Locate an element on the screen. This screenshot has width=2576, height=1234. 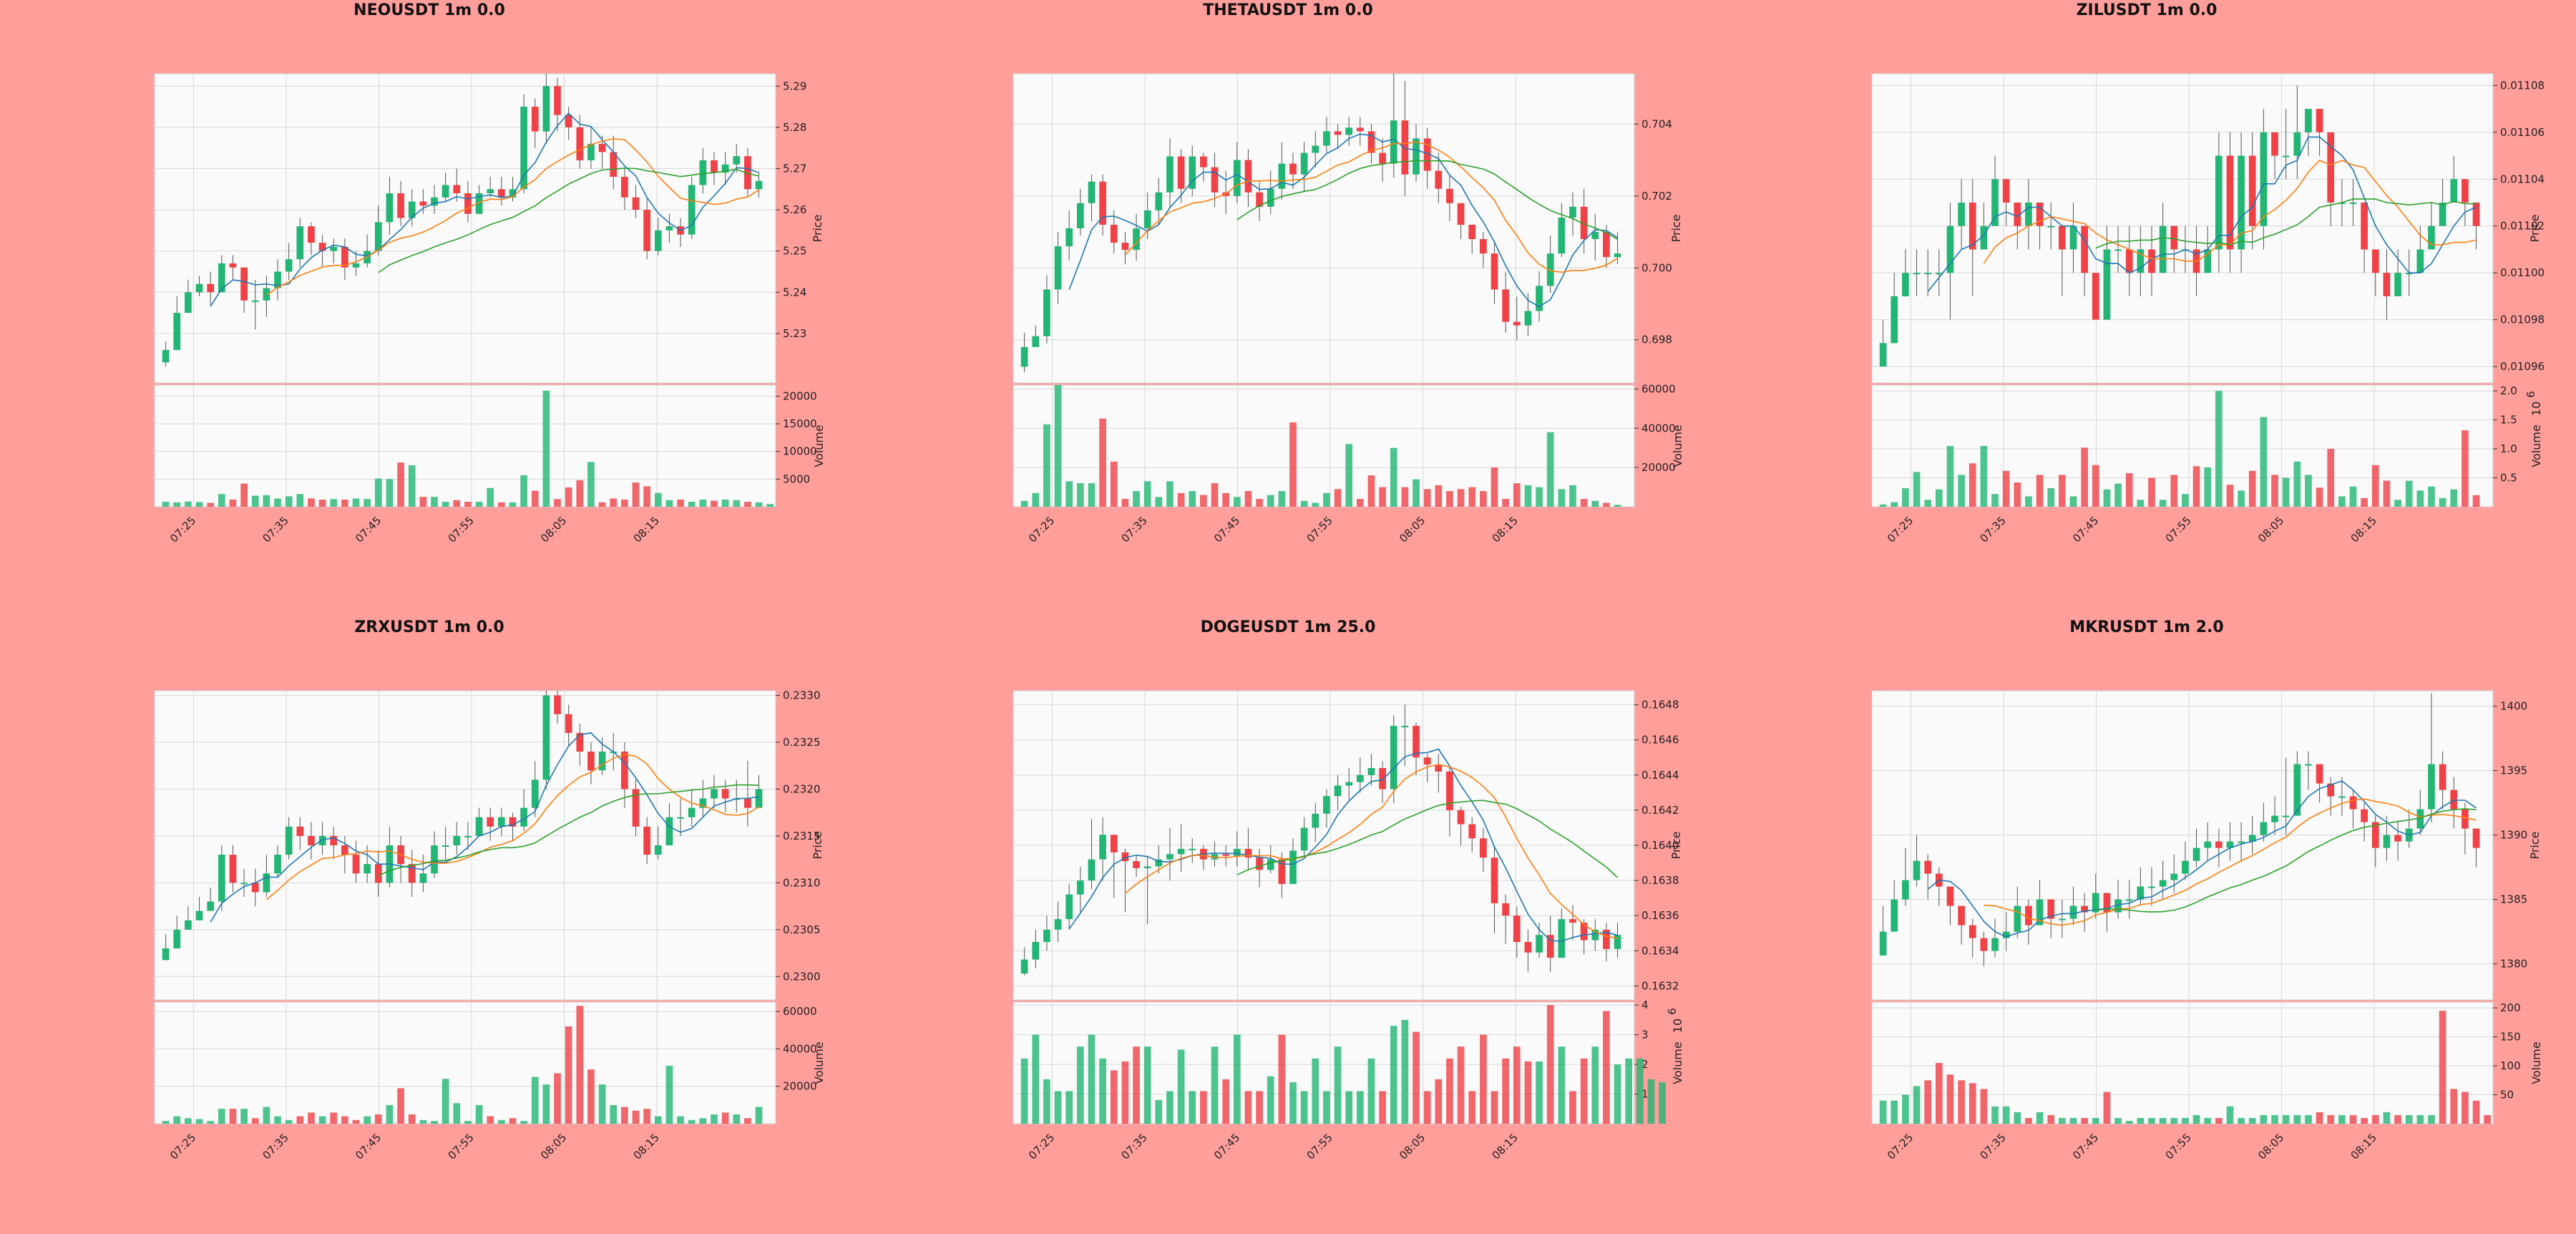
volume-plot-area is located at coordinates (465, 446).